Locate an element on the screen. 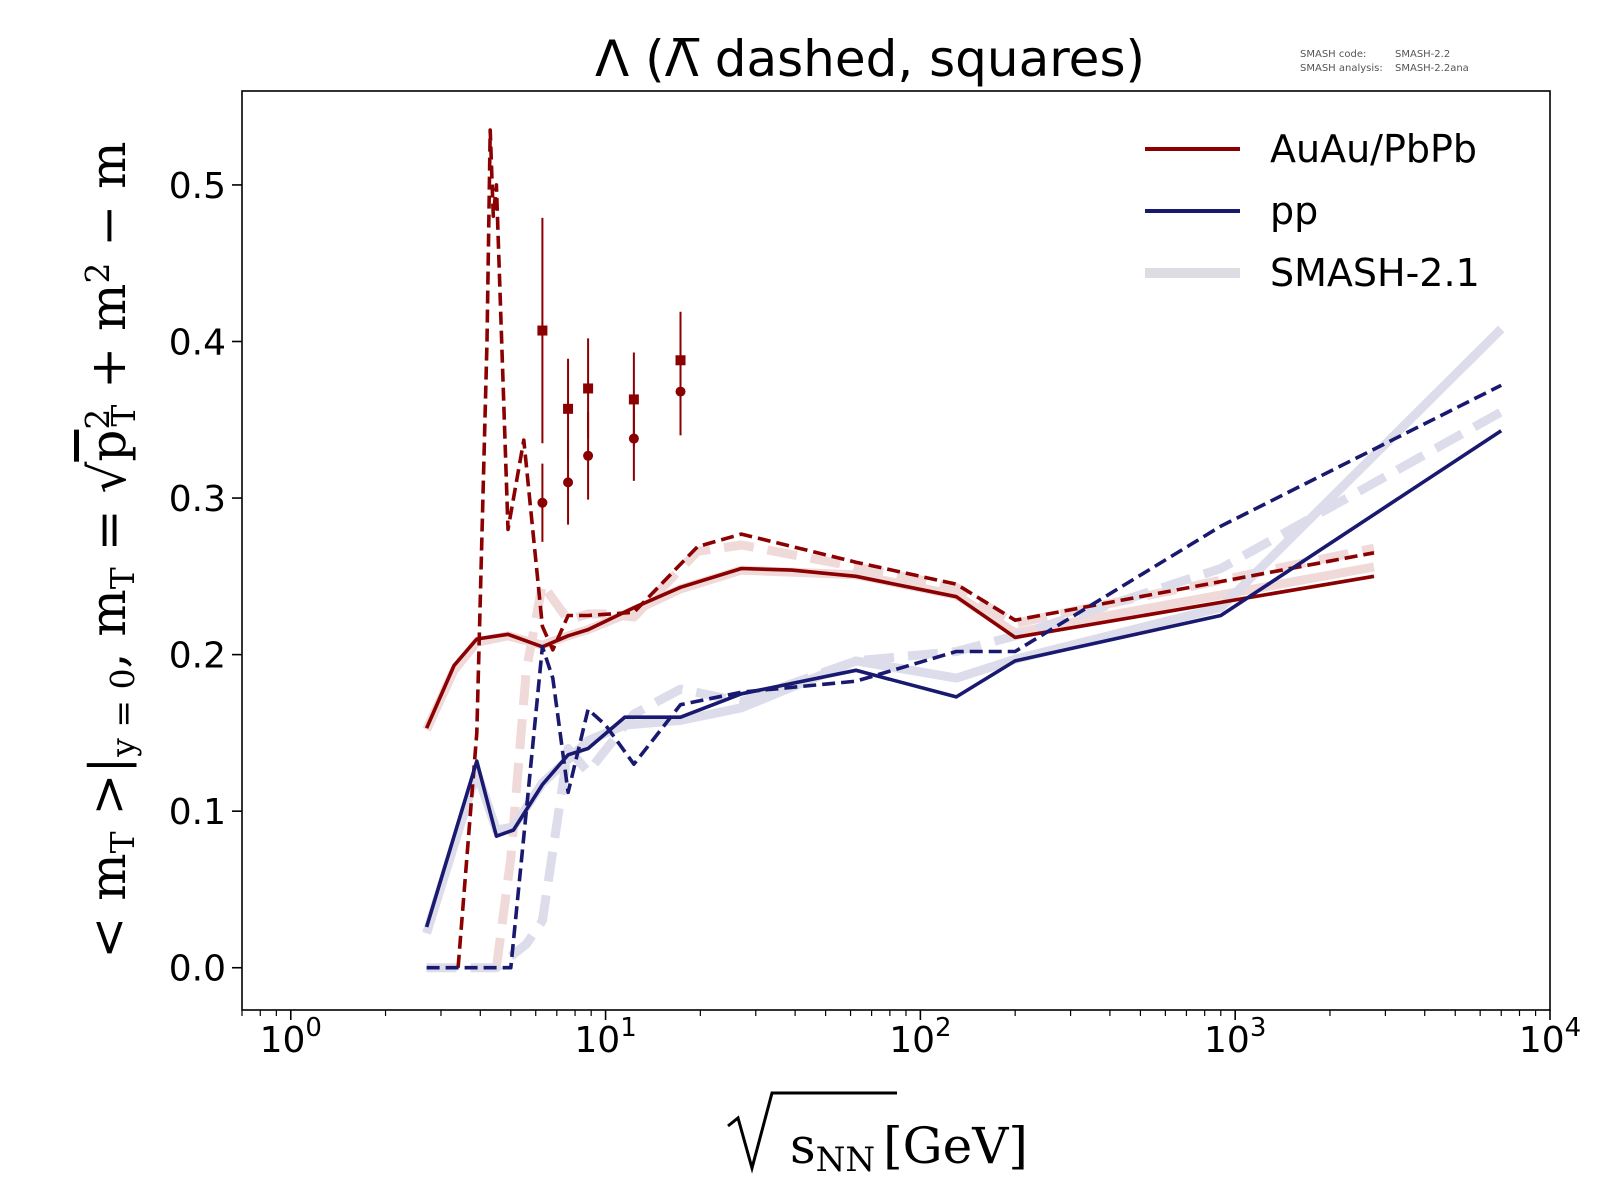 This screenshot has width=1600, height=1200. x-tick-label: 10³ is located at coordinates (1235, 1037).